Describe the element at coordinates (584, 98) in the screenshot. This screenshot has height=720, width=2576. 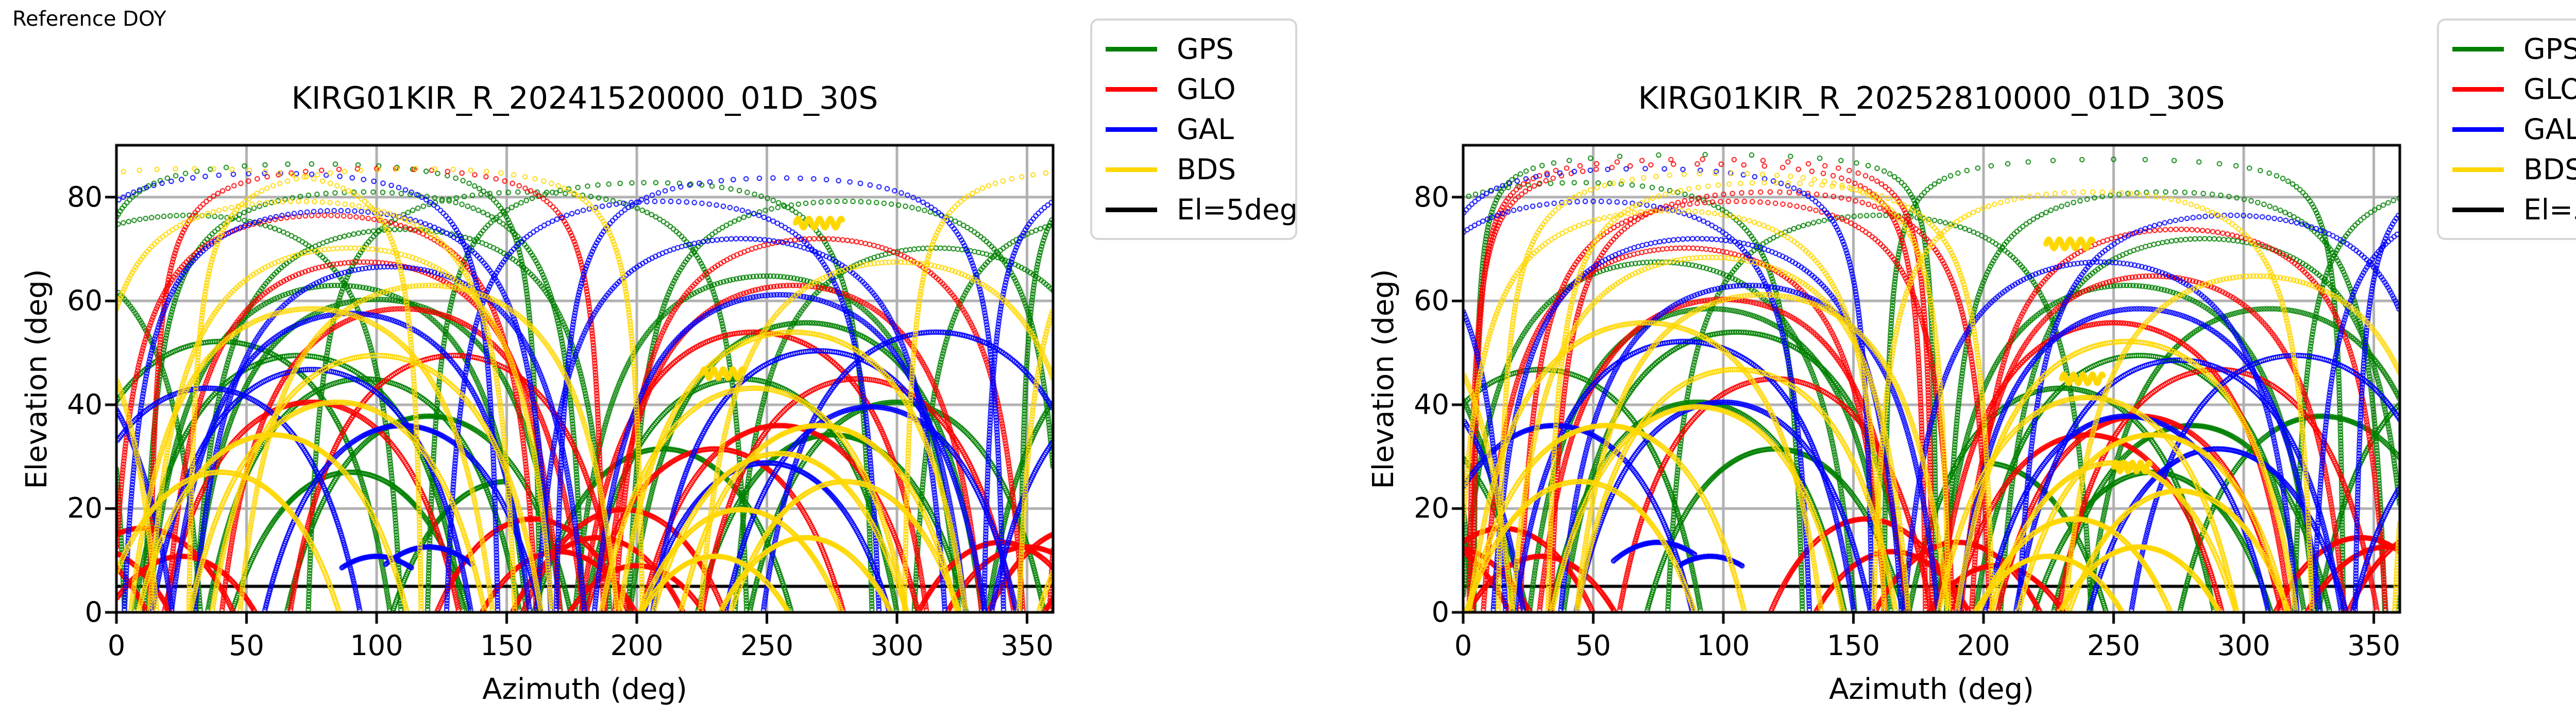
I see `plot-title-left: KIRG01KIR_R_20241520000_01D_30S` at that location.